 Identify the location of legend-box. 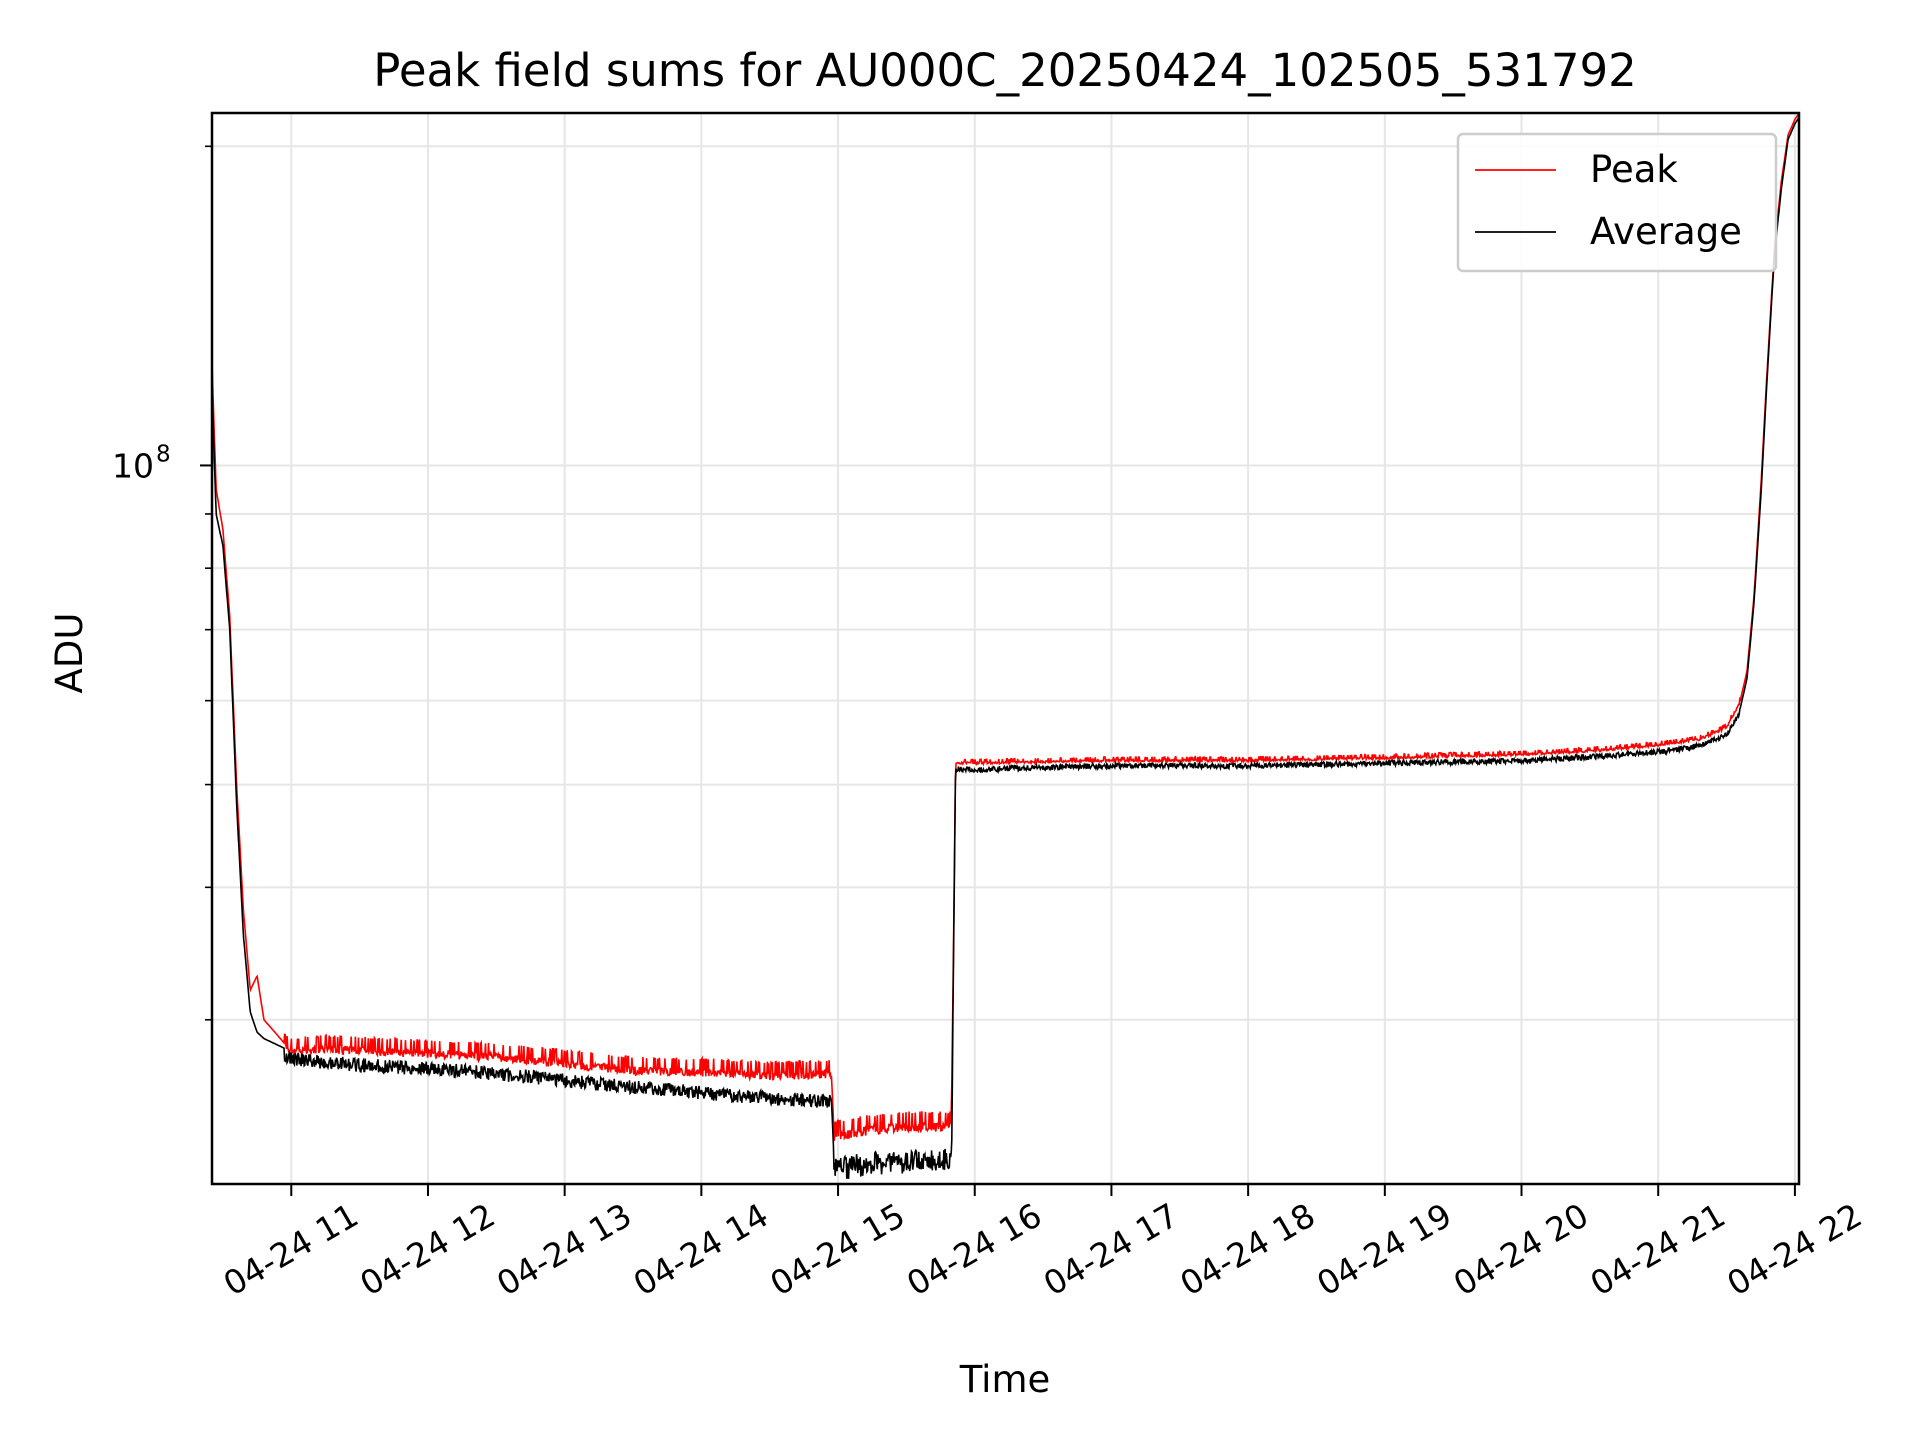
(1617, 202).